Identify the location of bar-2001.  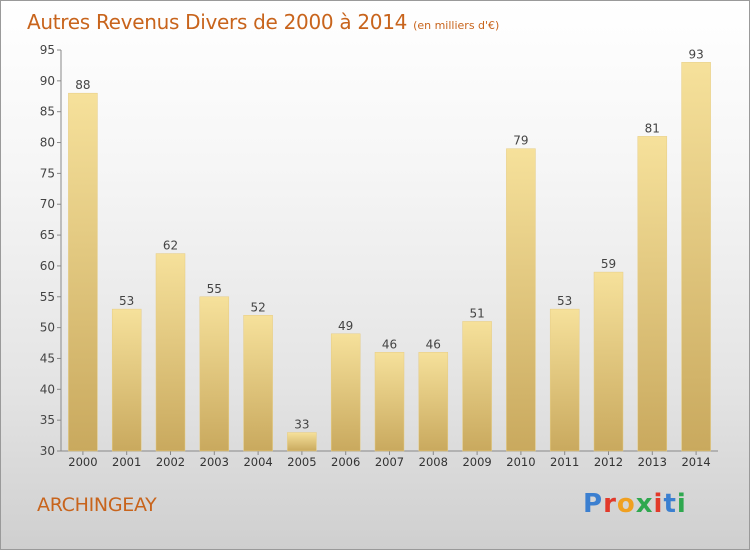
(126, 380).